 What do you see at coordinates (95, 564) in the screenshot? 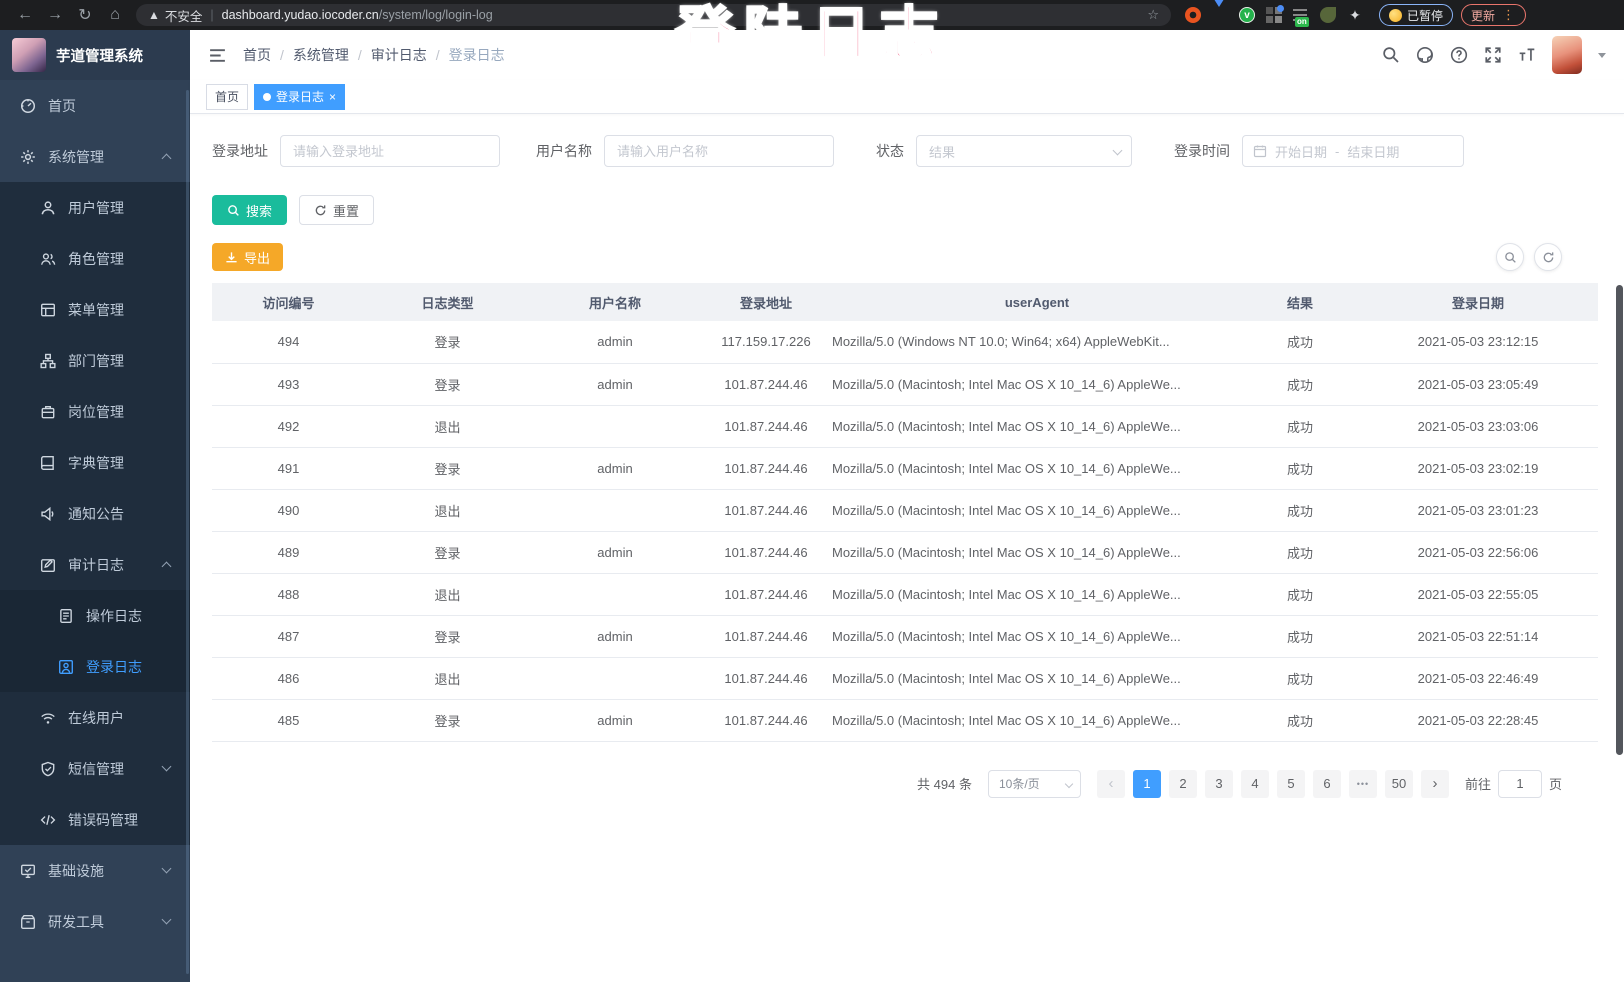
I see `sidebar-item-audit-log: 审计日志` at bounding box center [95, 564].